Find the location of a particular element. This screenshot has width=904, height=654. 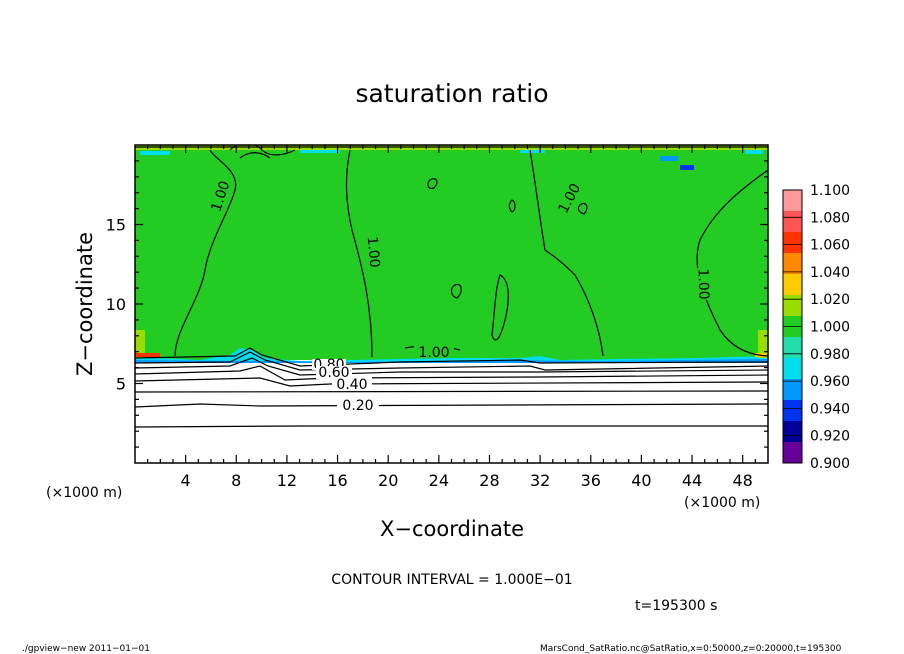

colorbar-label: 1.040 is located at coordinates (830, 273).